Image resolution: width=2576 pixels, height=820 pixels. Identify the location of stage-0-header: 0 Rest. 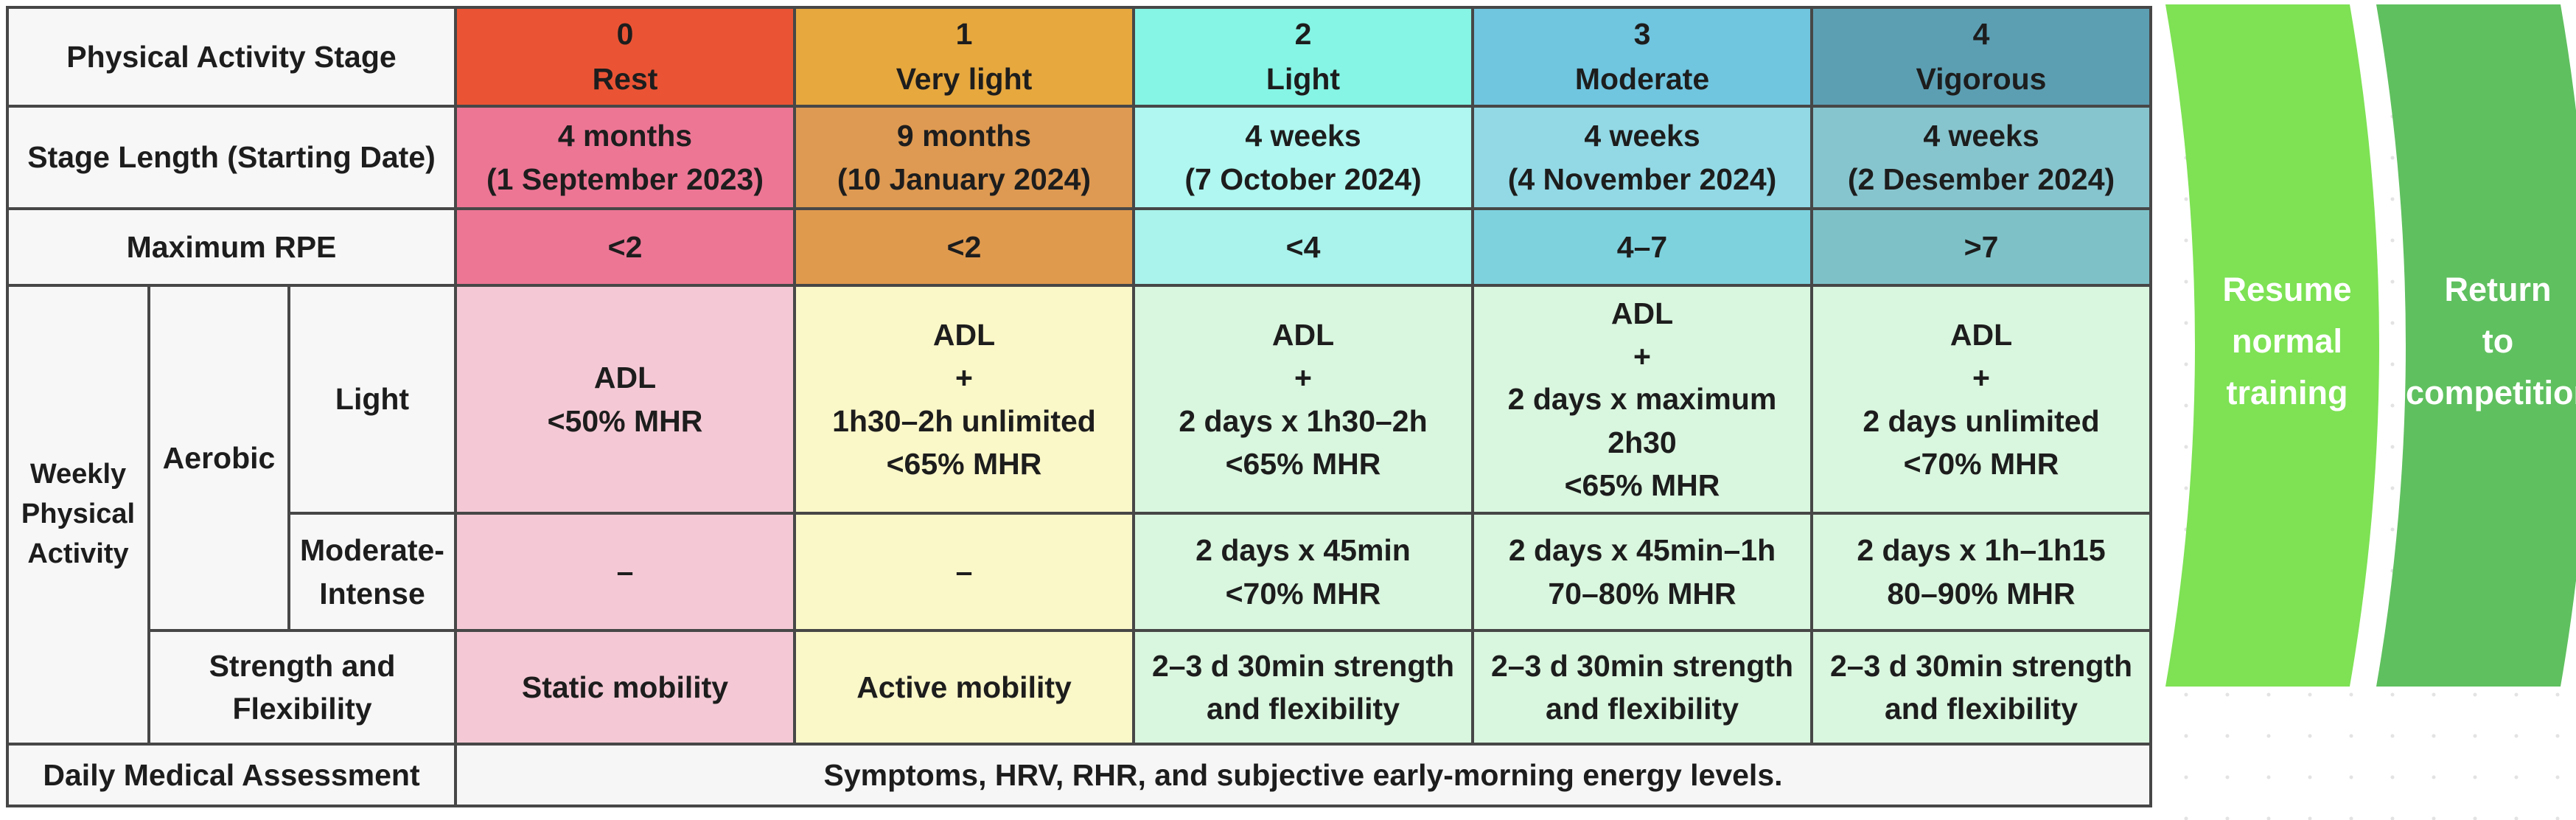
(625, 57).